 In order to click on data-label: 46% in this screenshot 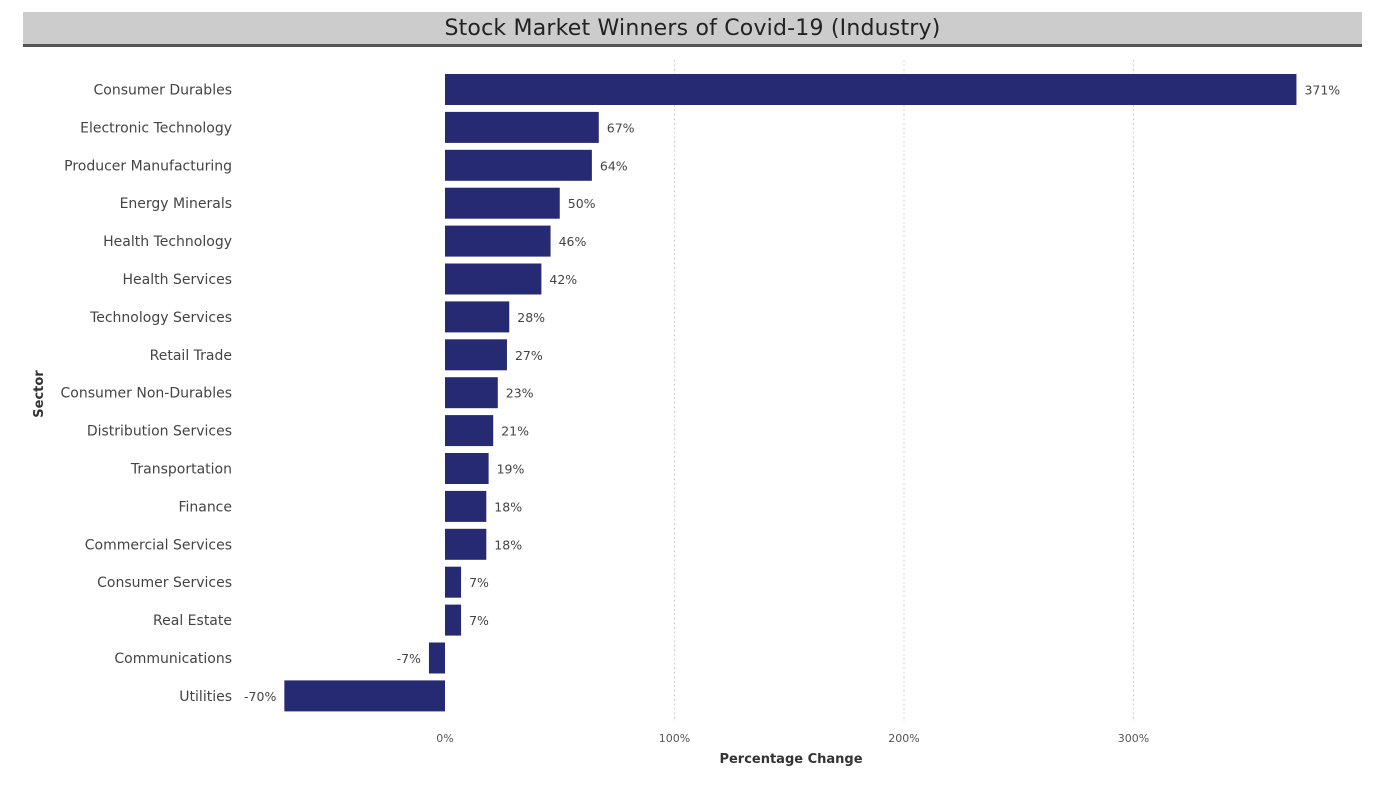, I will do `click(573, 241)`.